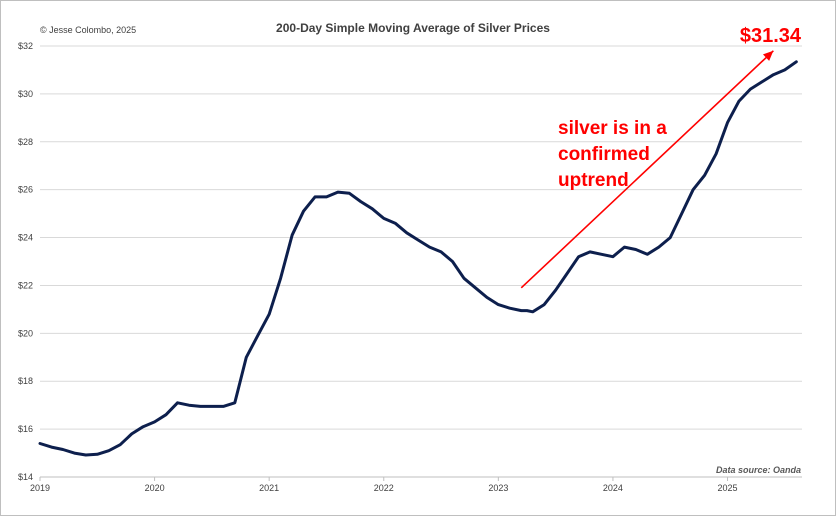  What do you see at coordinates (25, 285) in the screenshot?
I see `y-tick-label: $22` at bounding box center [25, 285].